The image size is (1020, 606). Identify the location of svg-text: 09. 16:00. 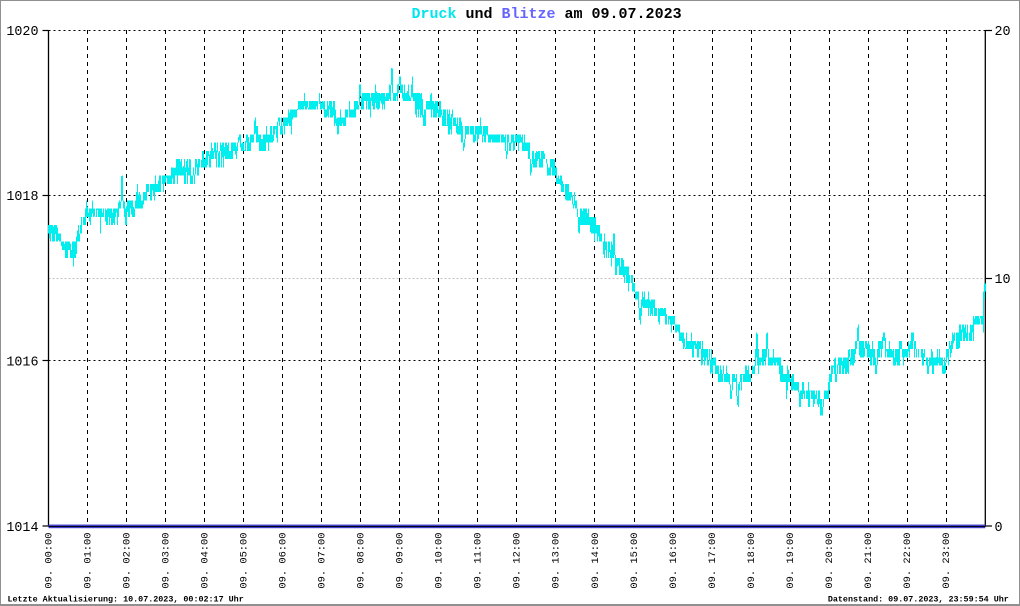
(674, 560).